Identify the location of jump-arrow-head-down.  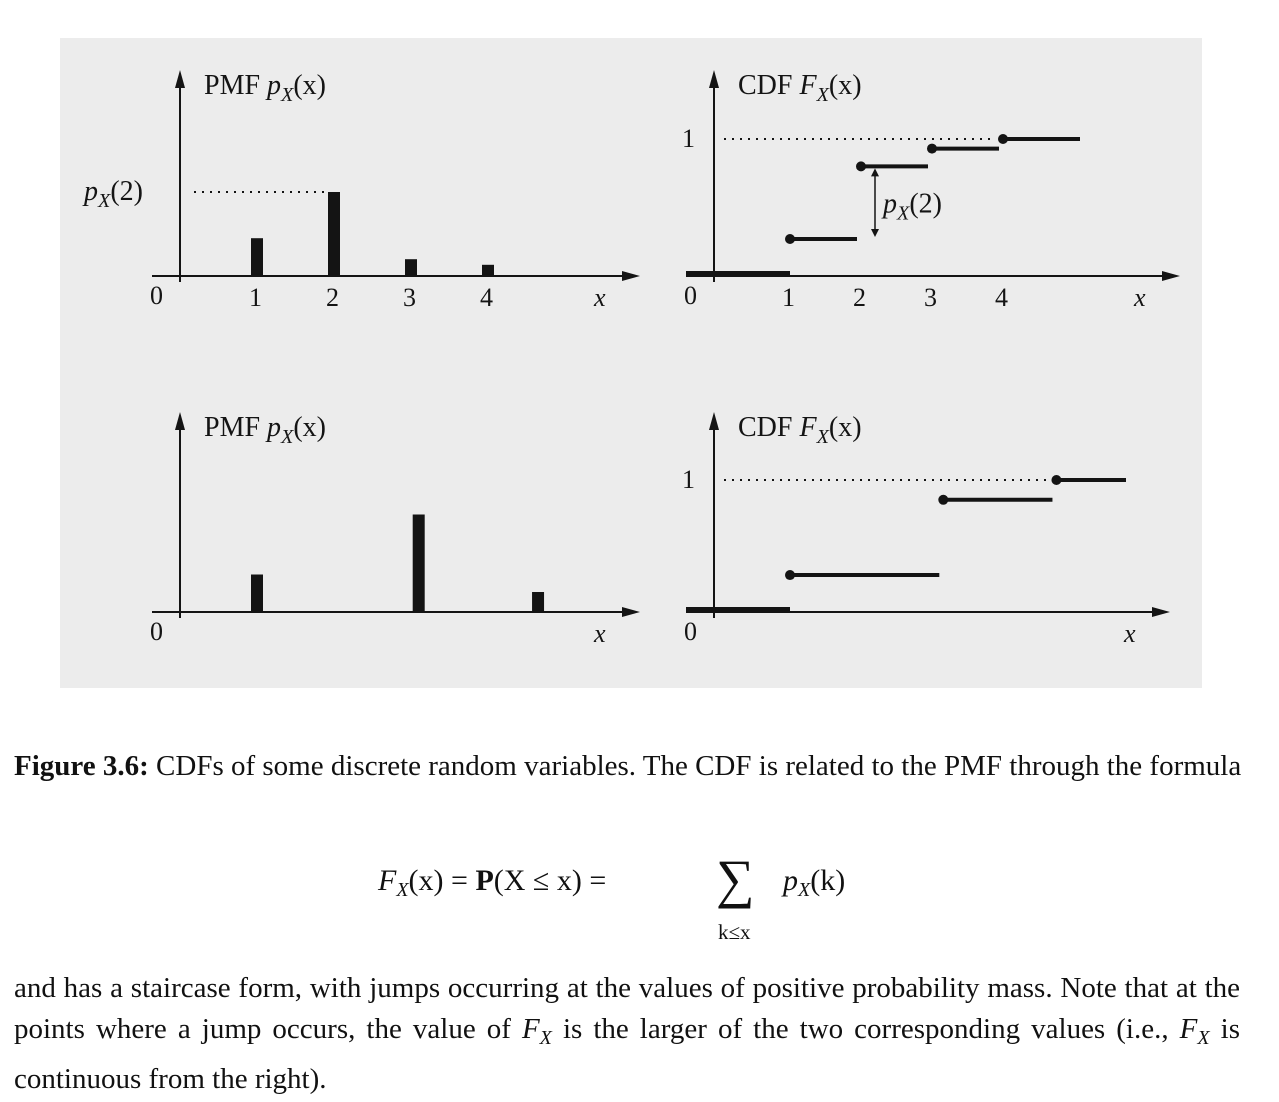
(875, 233).